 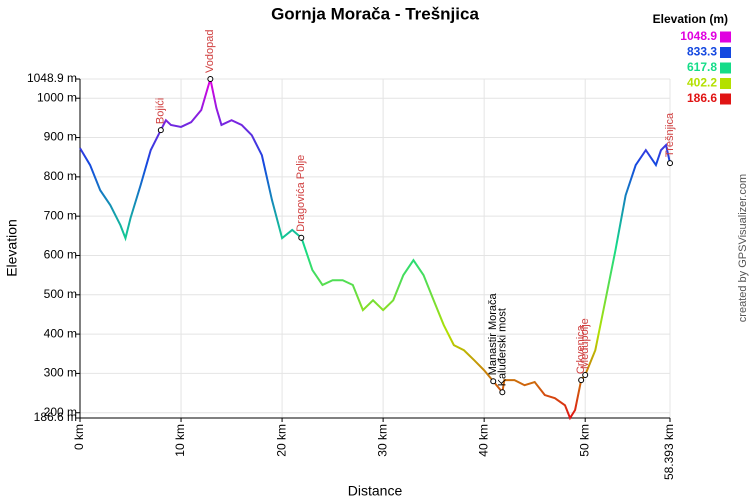 What do you see at coordinates (584, 440) in the screenshot?
I see `x-tick-label: 50 km` at bounding box center [584, 440].